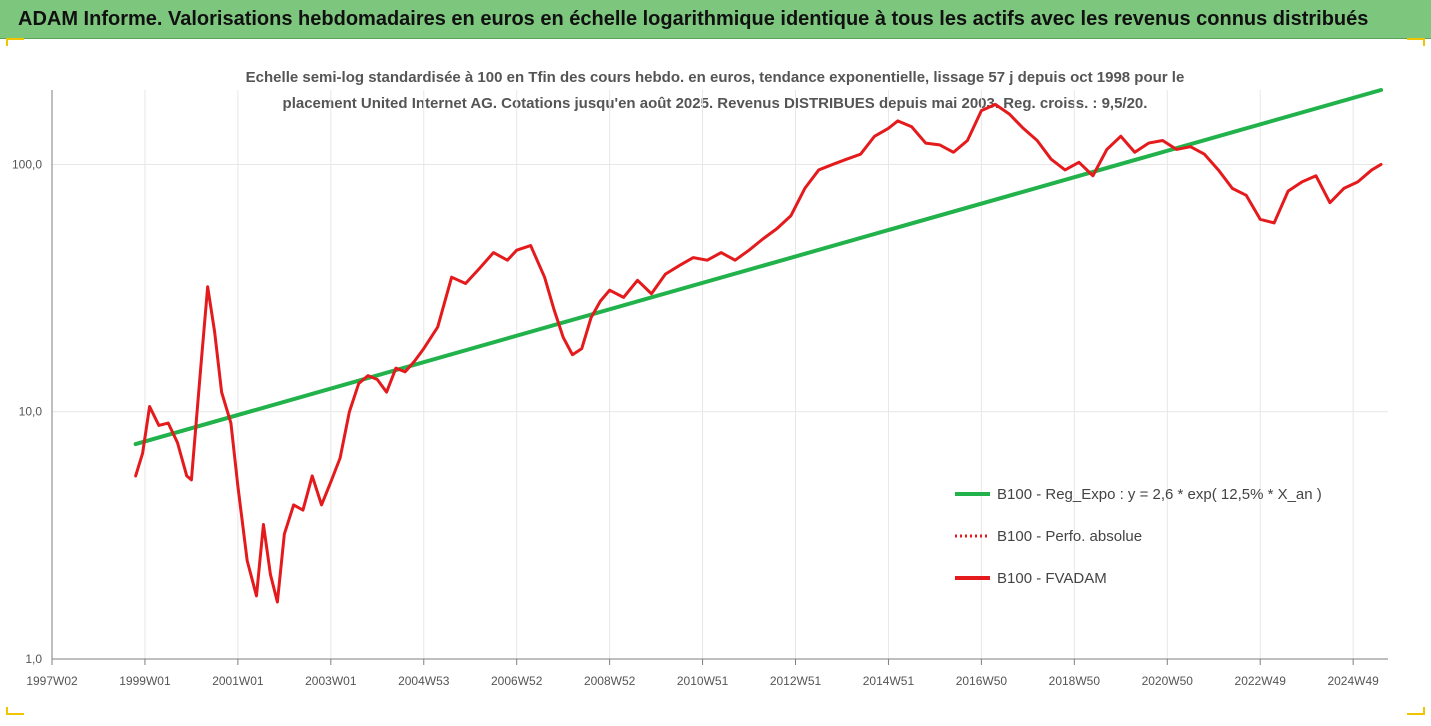 The height and width of the screenshot is (726, 1431). Describe the element at coordinates (610, 681) in the screenshot. I see `x-tick-label: 2008W52` at that location.